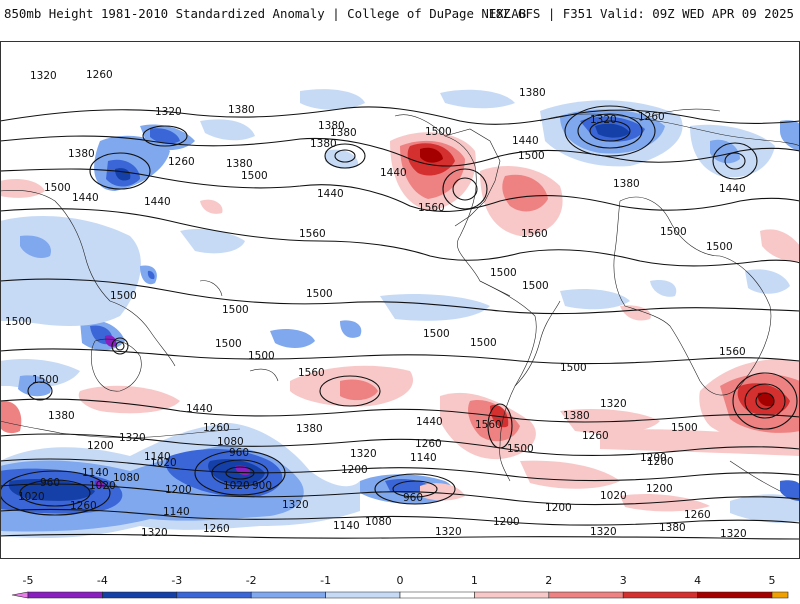 This screenshot has width=800, height=604. What do you see at coordinates (262, 486) in the screenshot?
I see `contour-label: 900` at bounding box center [262, 486].